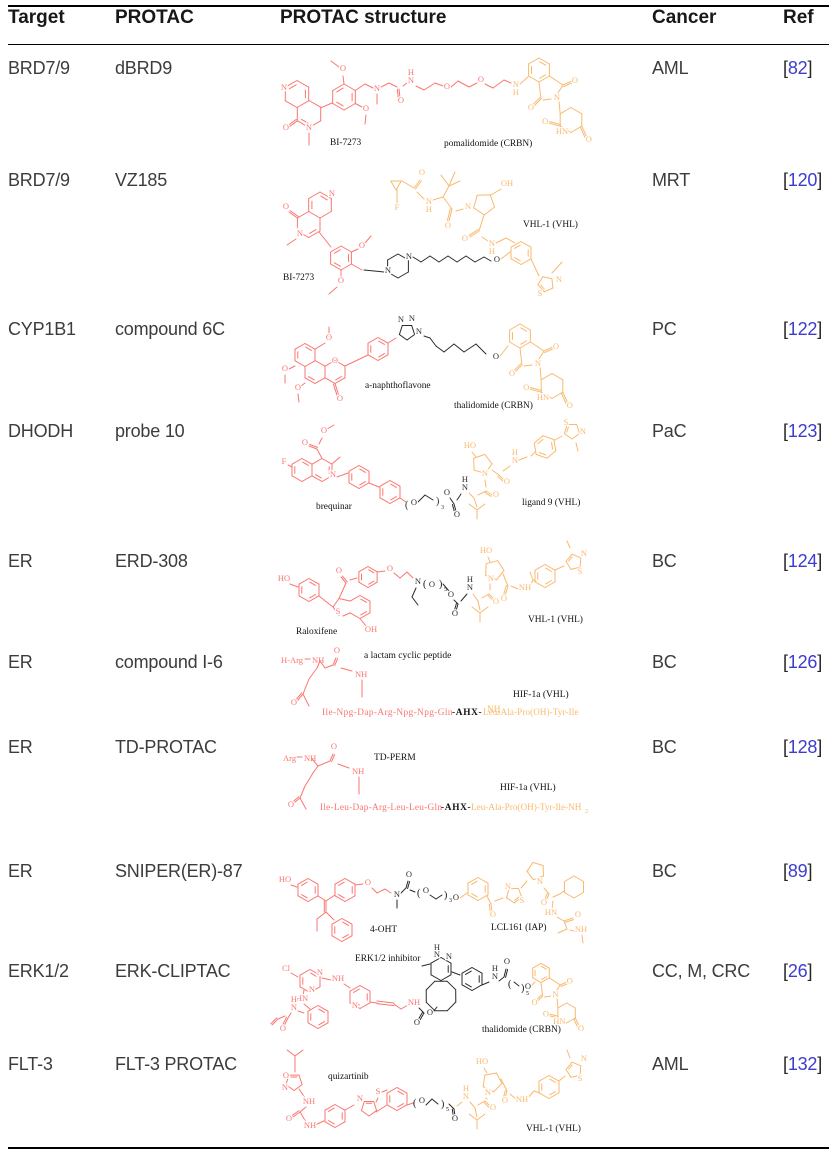 This screenshot has height=1153, width=830. I want to click on svg-text: 5, so click(447, 1110).